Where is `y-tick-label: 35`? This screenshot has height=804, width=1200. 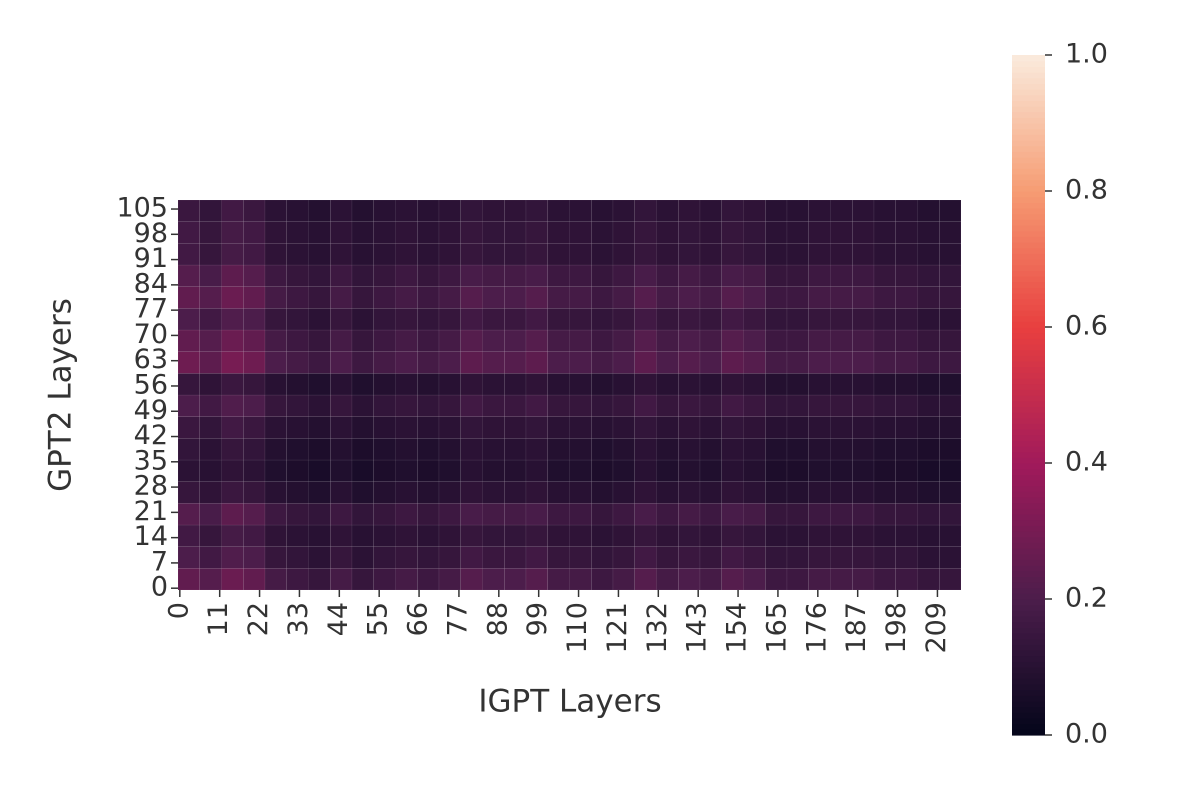
y-tick-label: 35 is located at coordinates (151, 460).